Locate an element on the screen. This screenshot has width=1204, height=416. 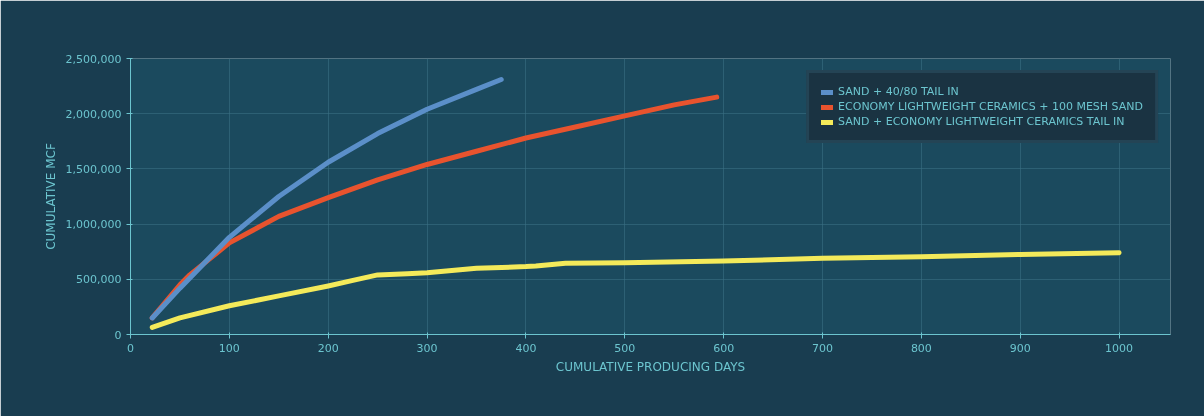
x-tick-label: 600 is located at coordinates (724, 348).